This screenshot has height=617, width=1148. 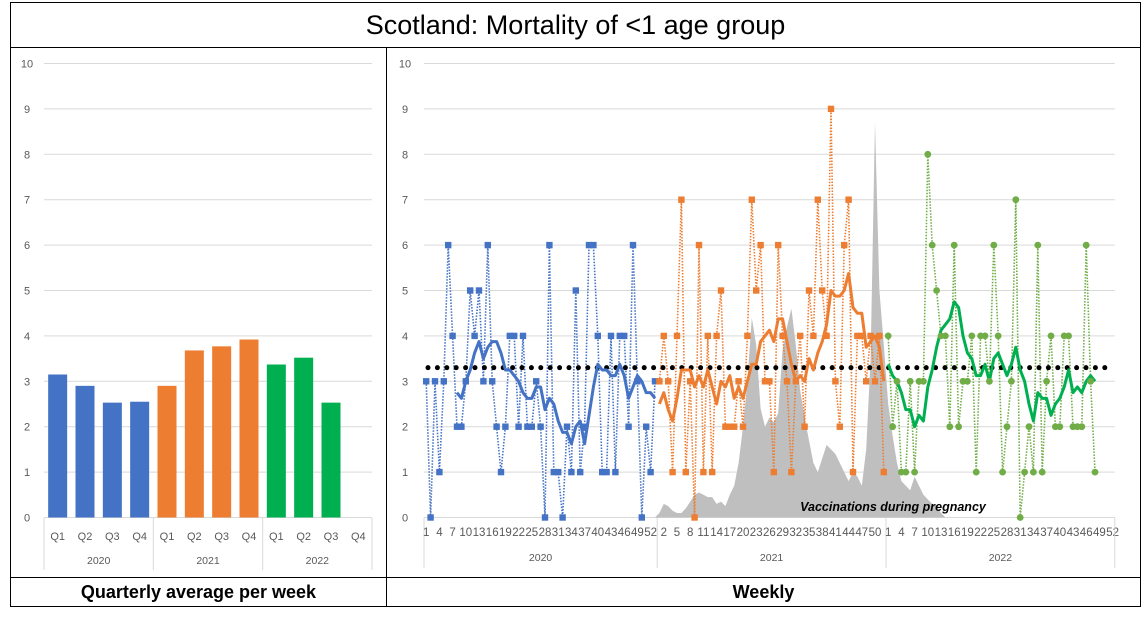 I want to click on bar-2021-Q2, so click(x=194, y=434).